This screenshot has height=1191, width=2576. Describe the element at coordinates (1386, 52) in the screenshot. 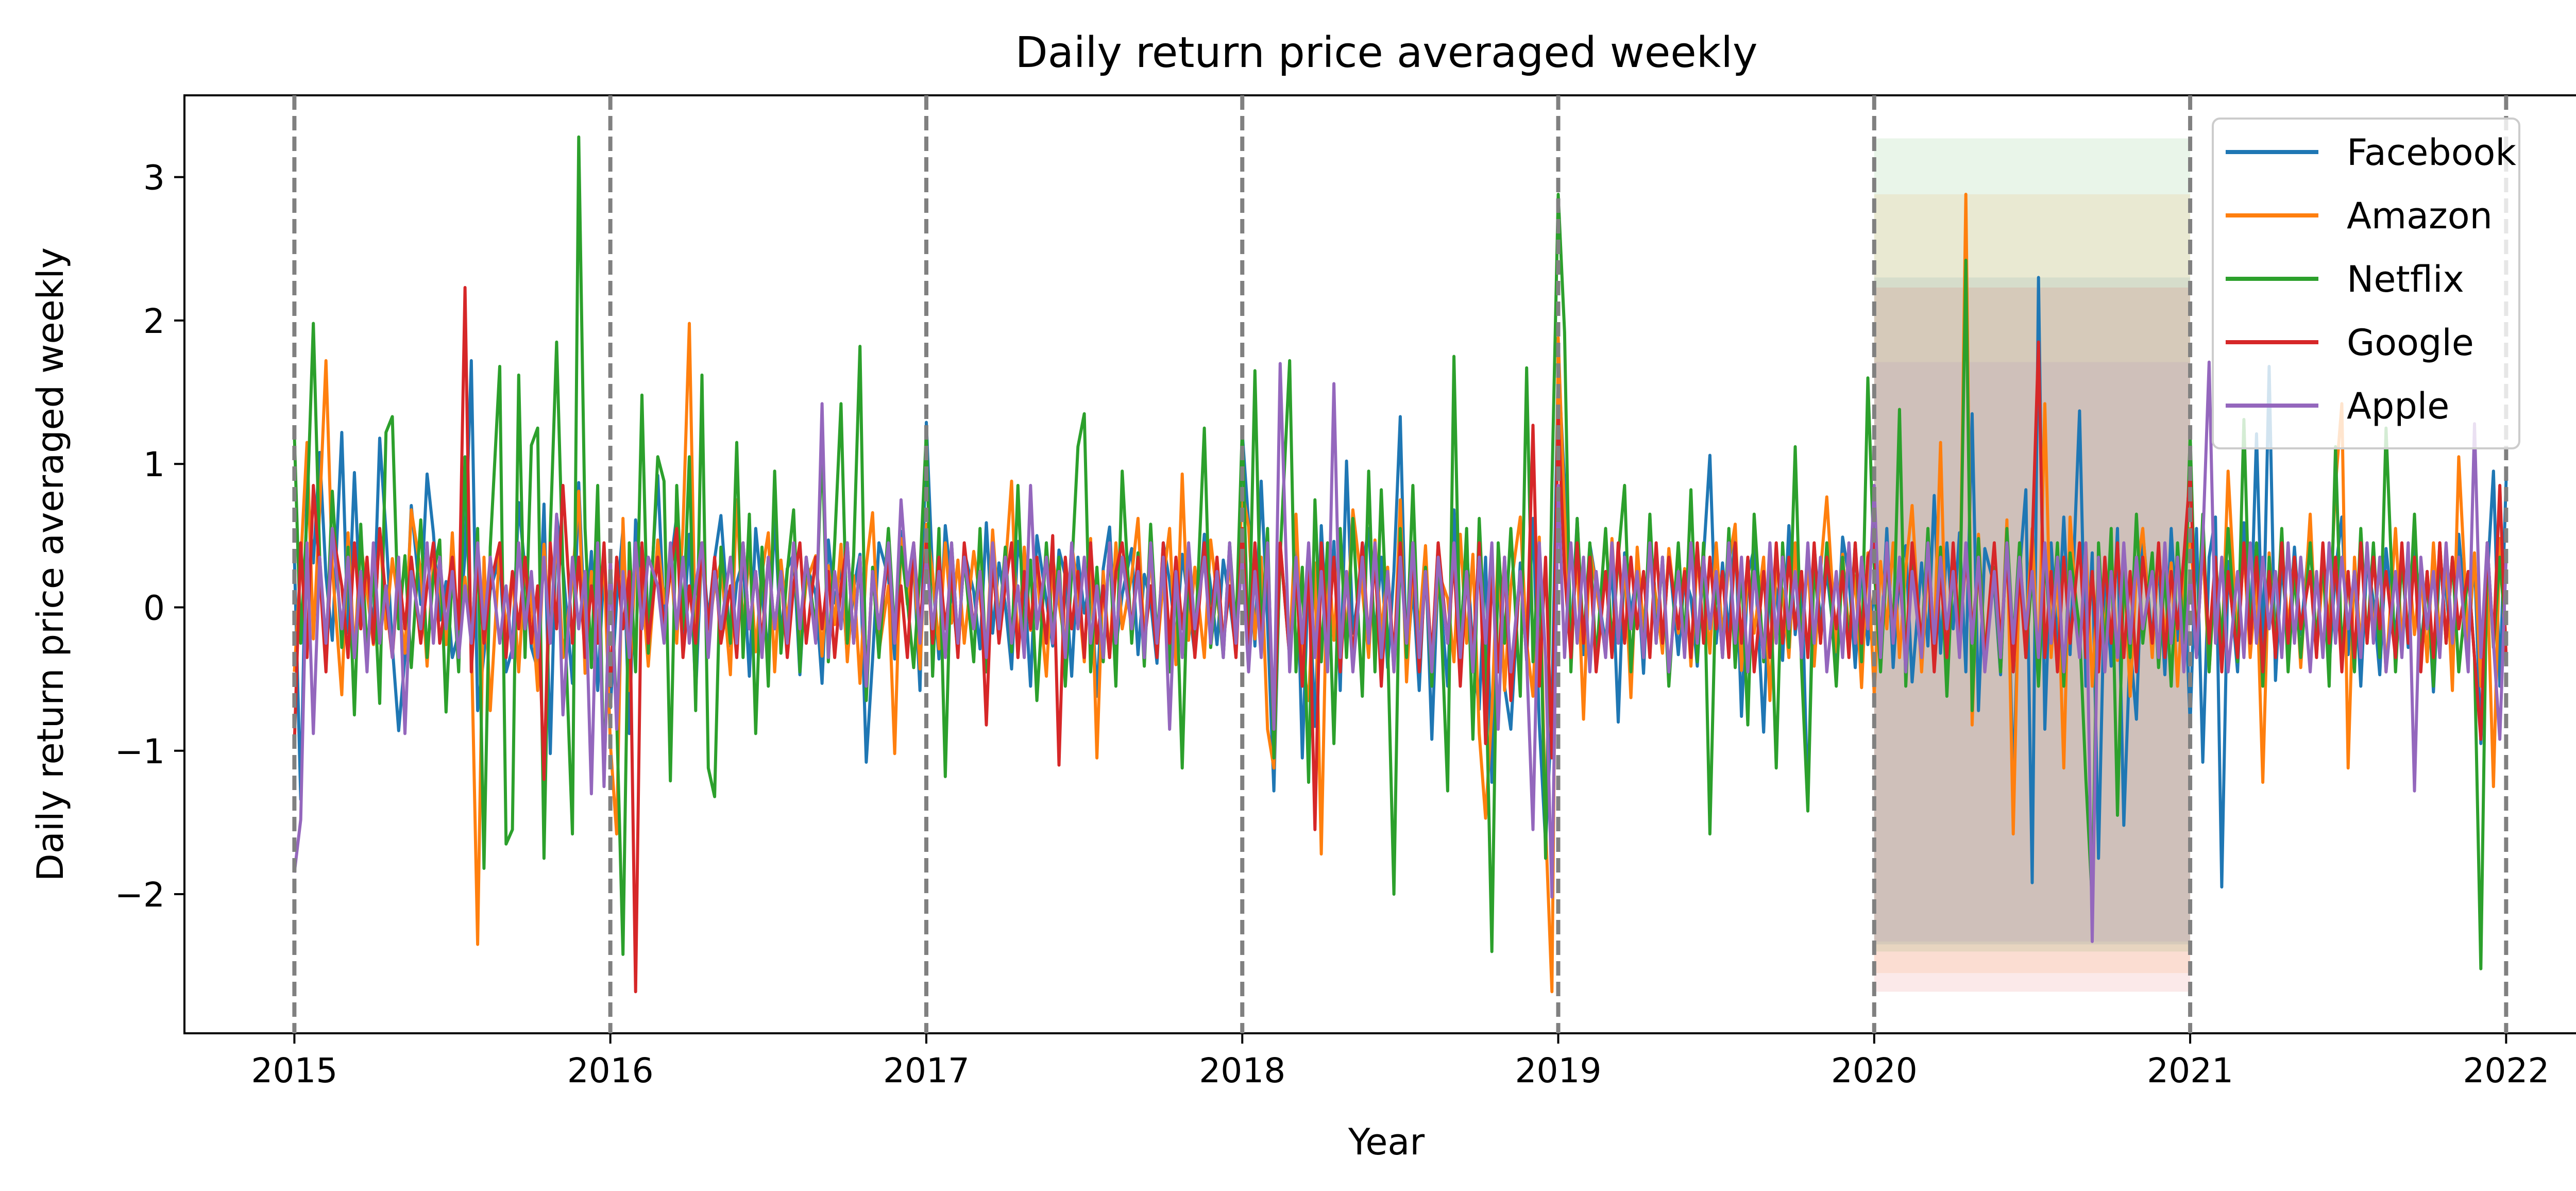

I see `chart-title: Daily return price averaged weekly` at that location.